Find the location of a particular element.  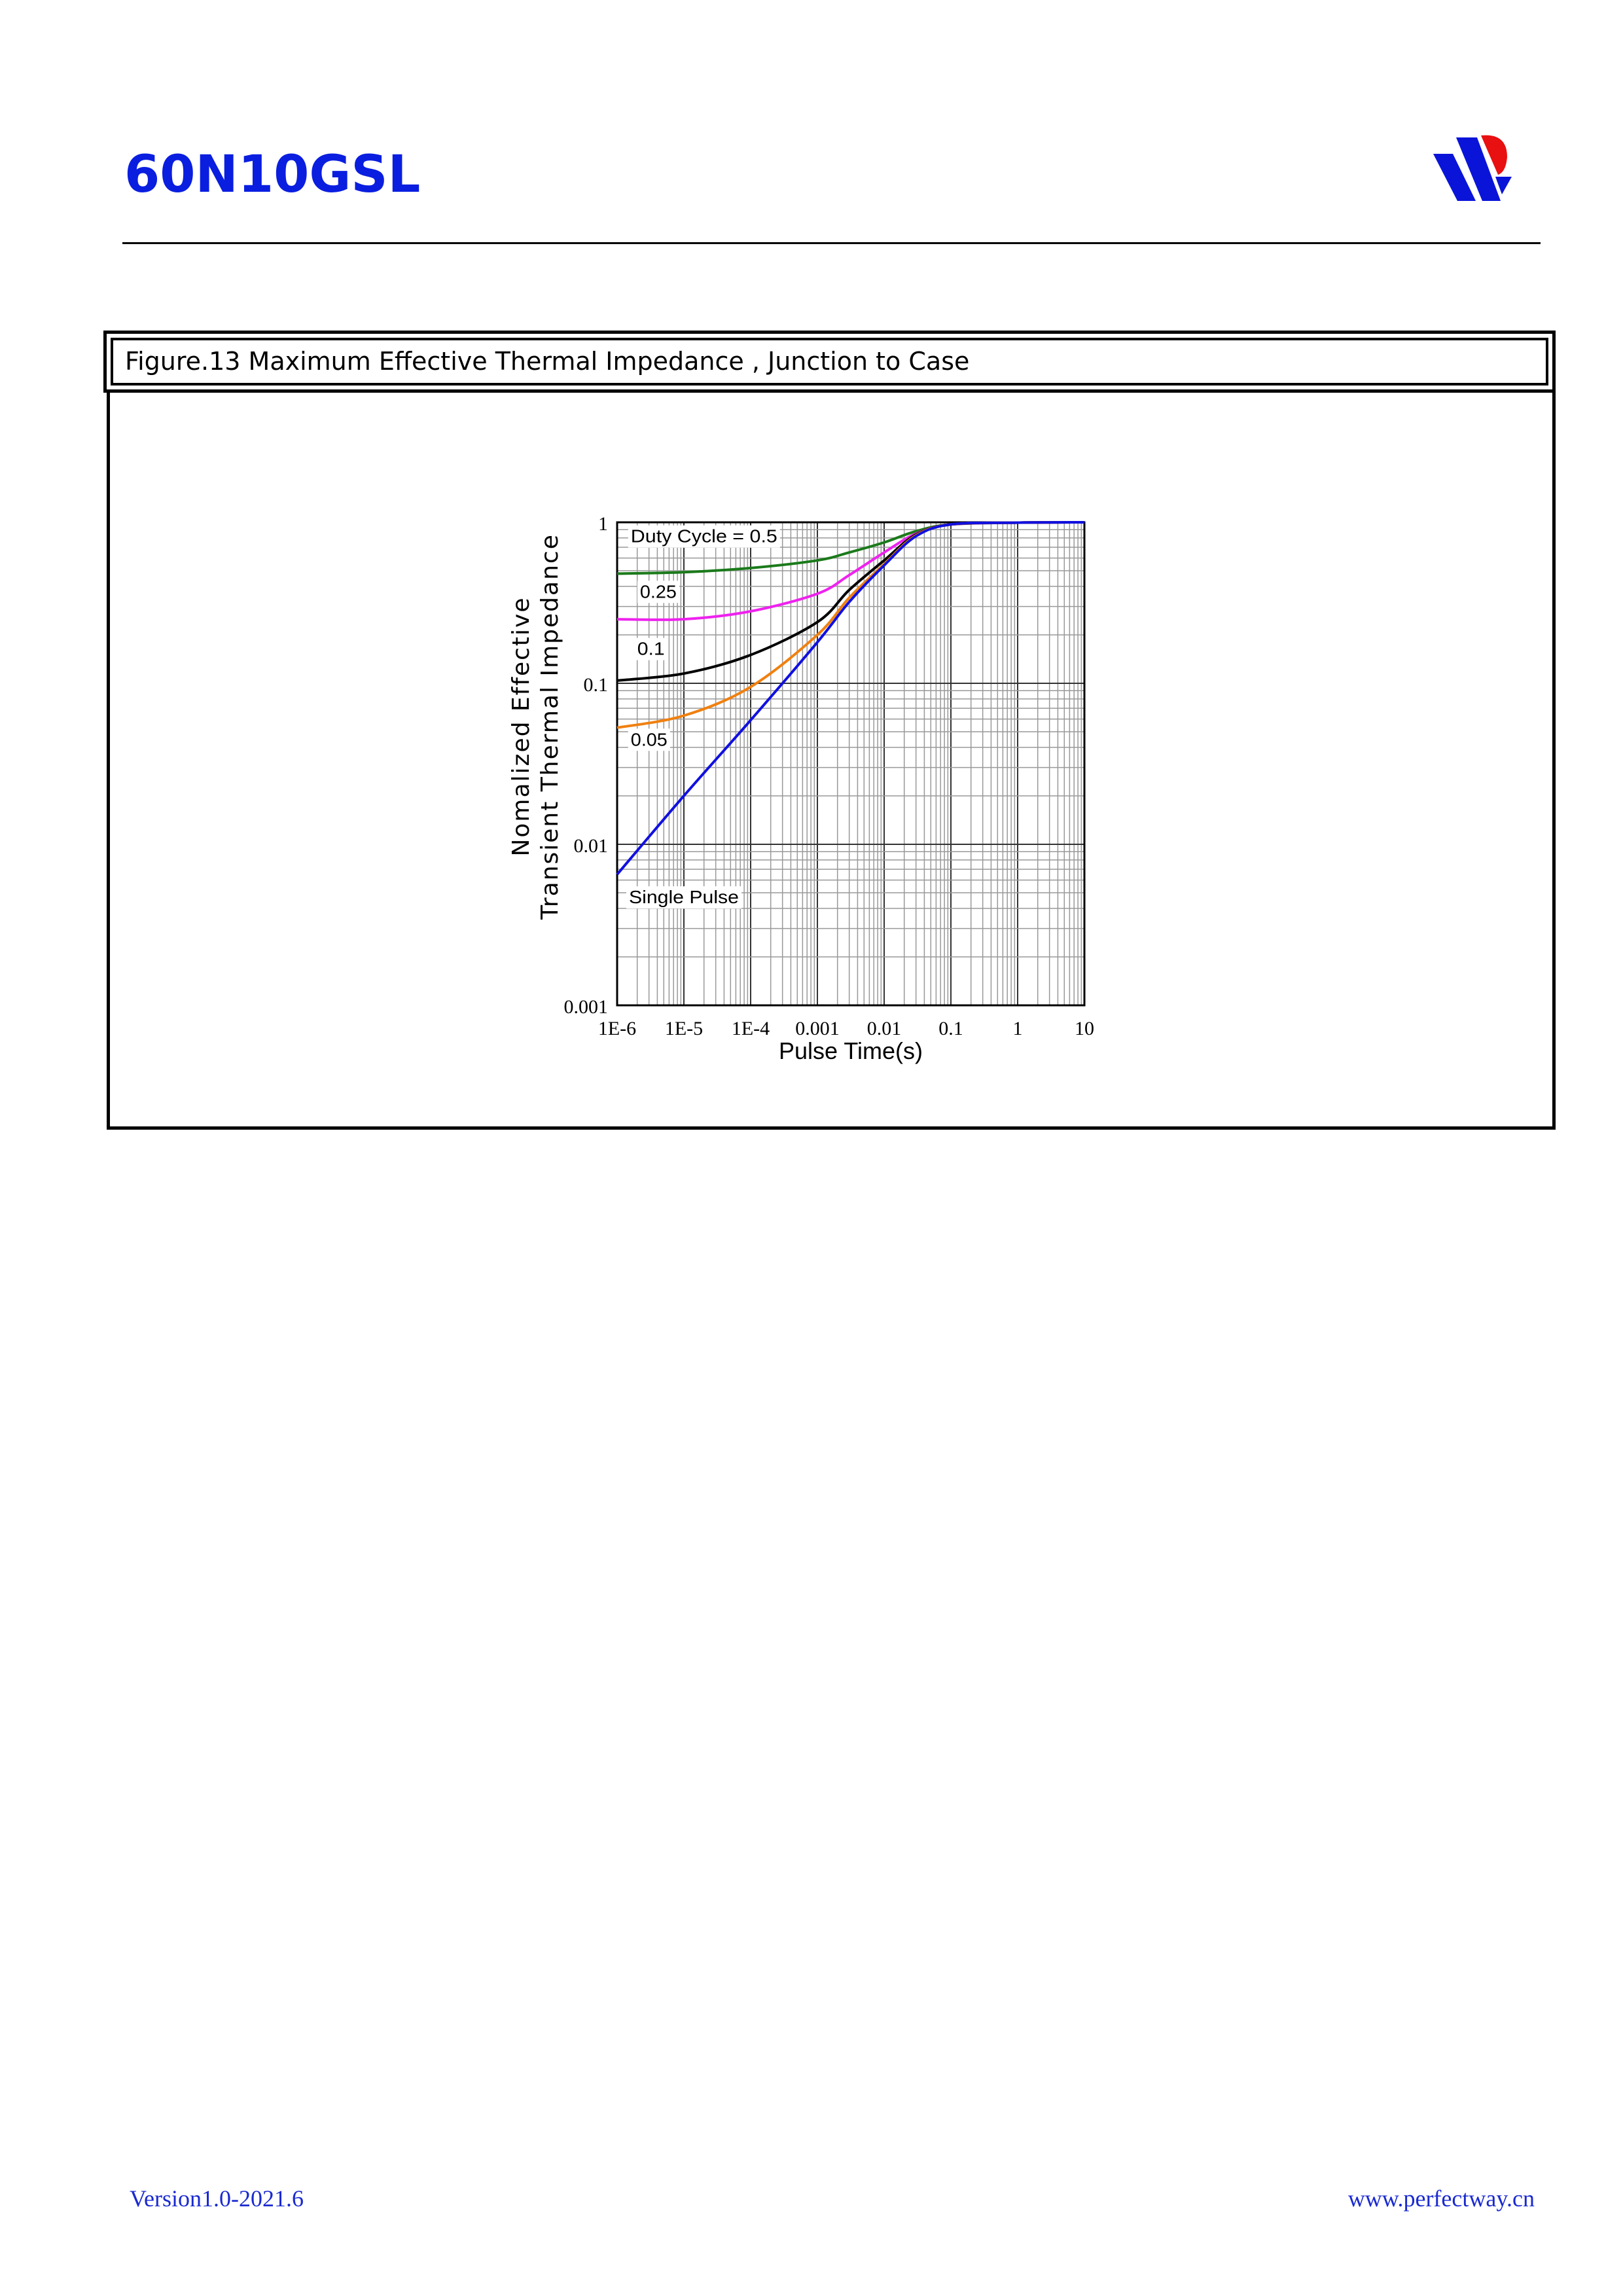

x-tick-label: 10 is located at coordinates (1084, 1028).